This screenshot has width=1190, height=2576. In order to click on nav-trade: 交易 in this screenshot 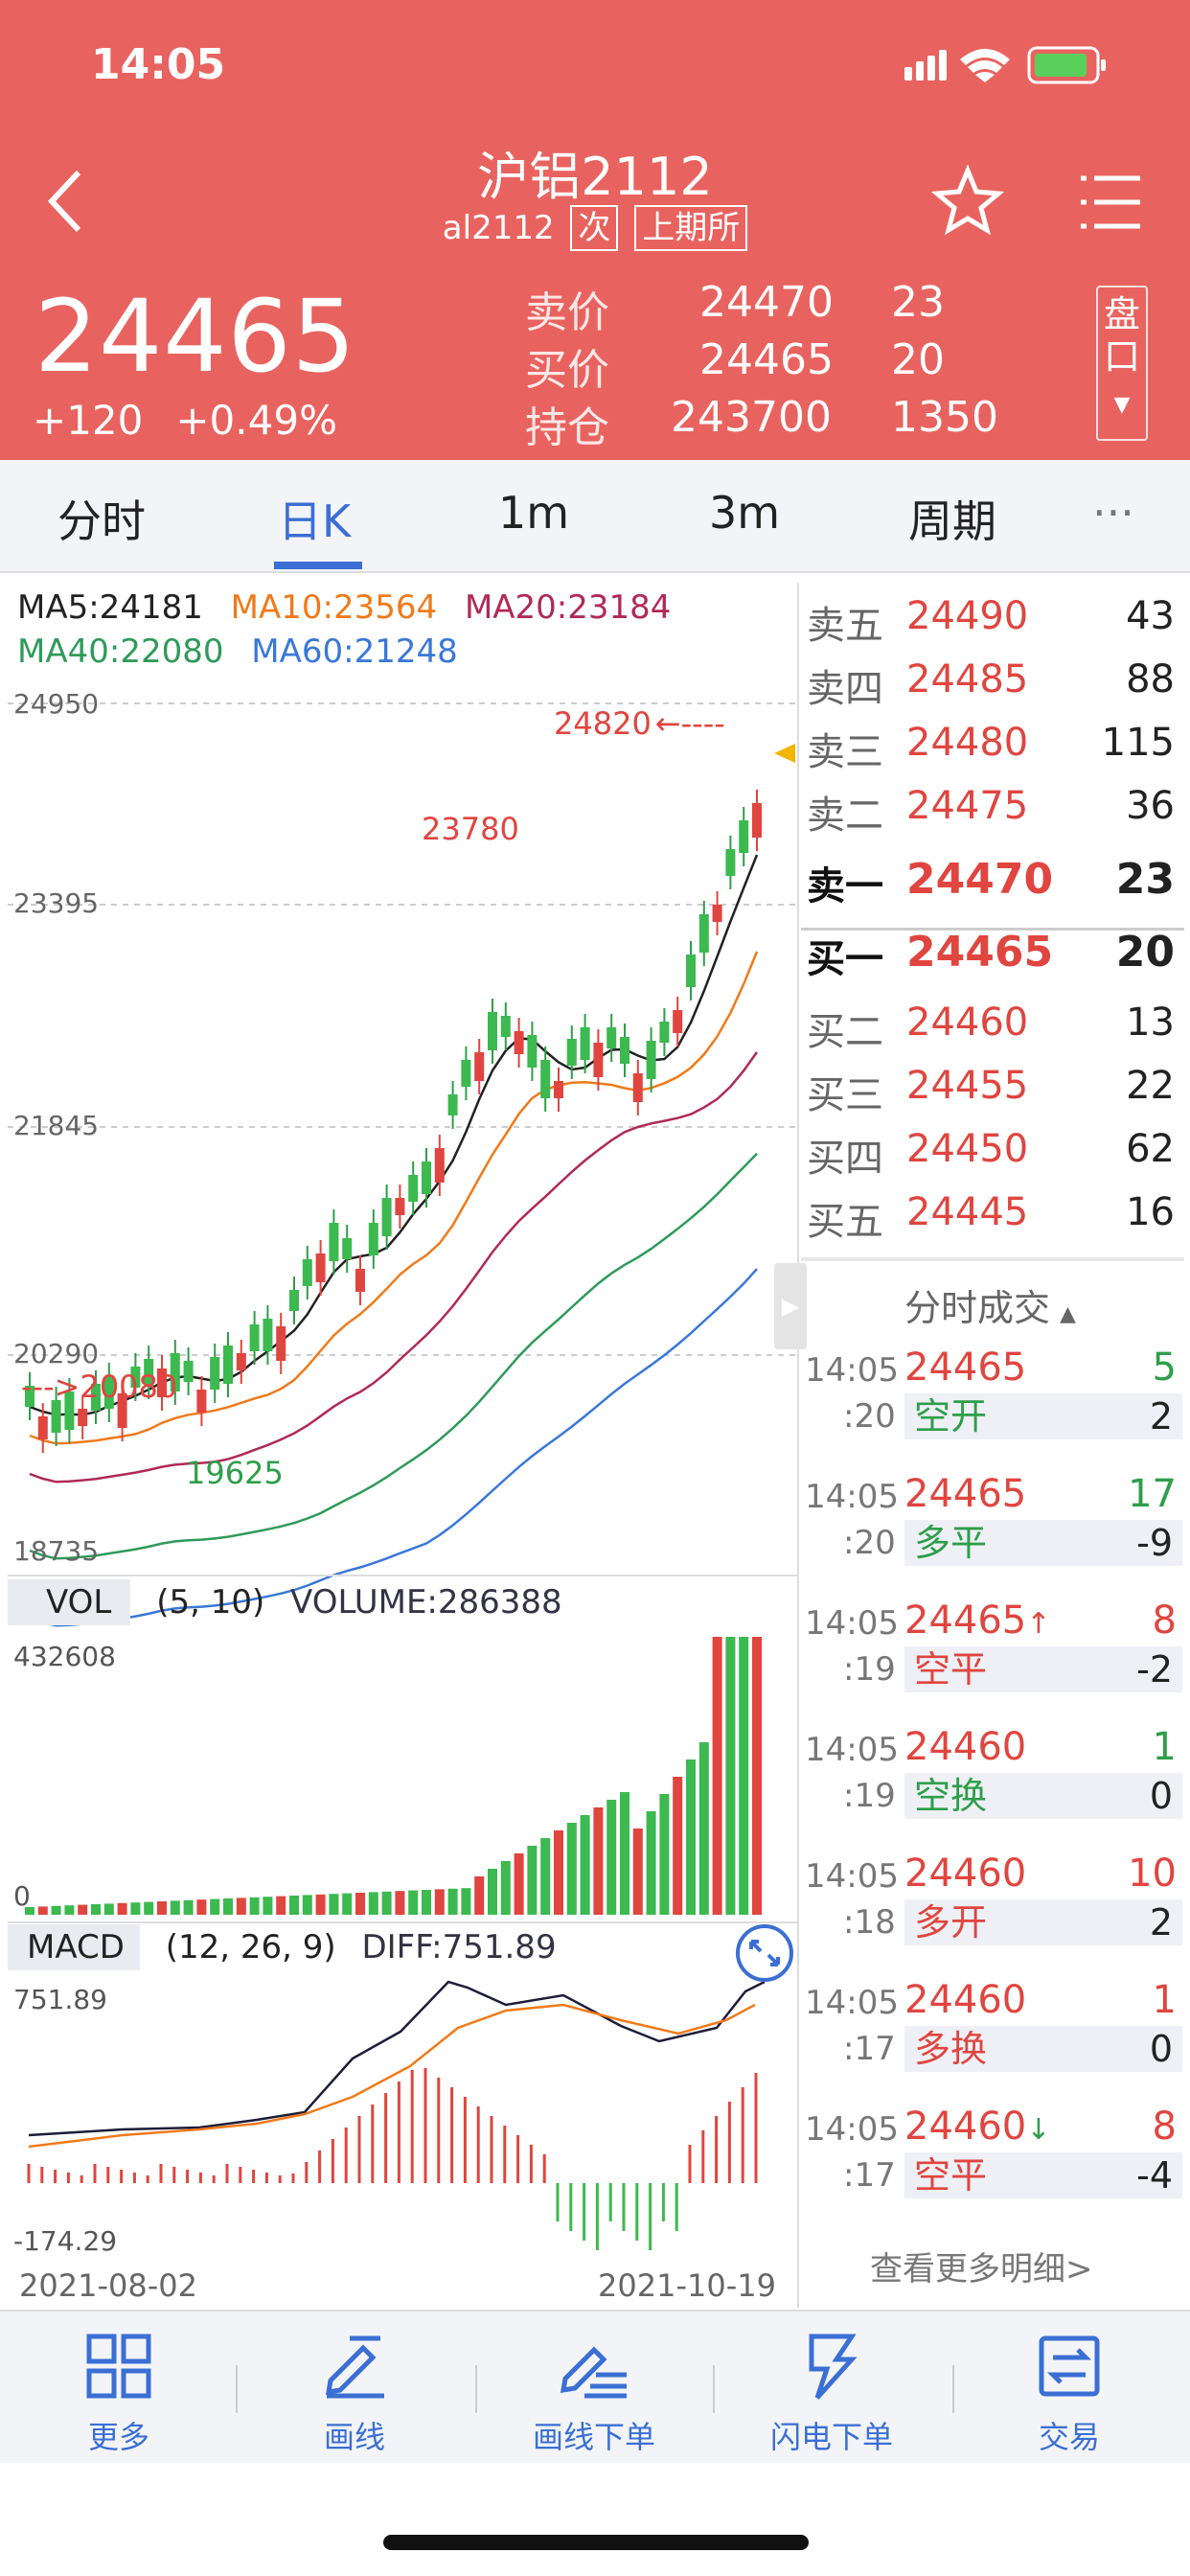, I will do `click(1070, 2395)`.